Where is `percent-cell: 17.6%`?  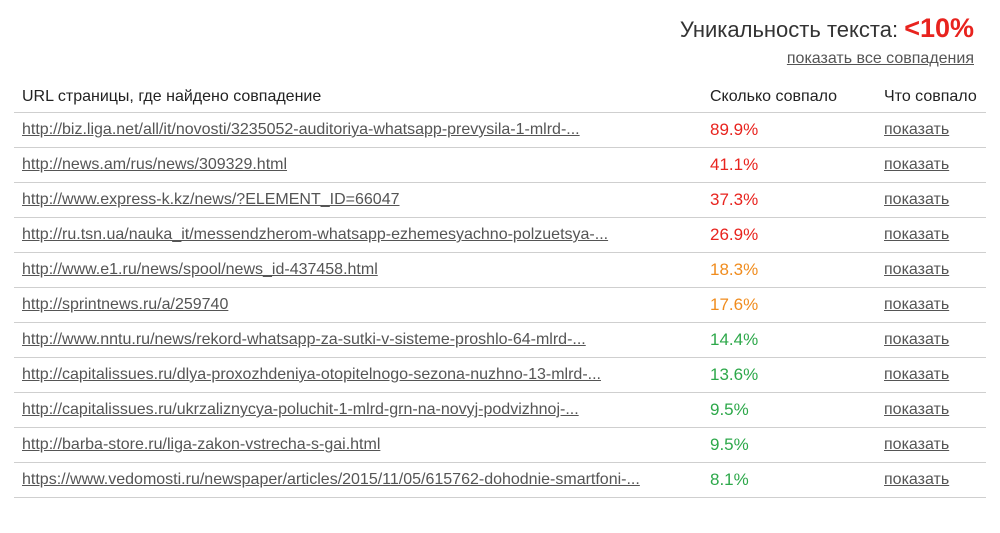 percent-cell: 17.6% is located at coordinates (789, 305).